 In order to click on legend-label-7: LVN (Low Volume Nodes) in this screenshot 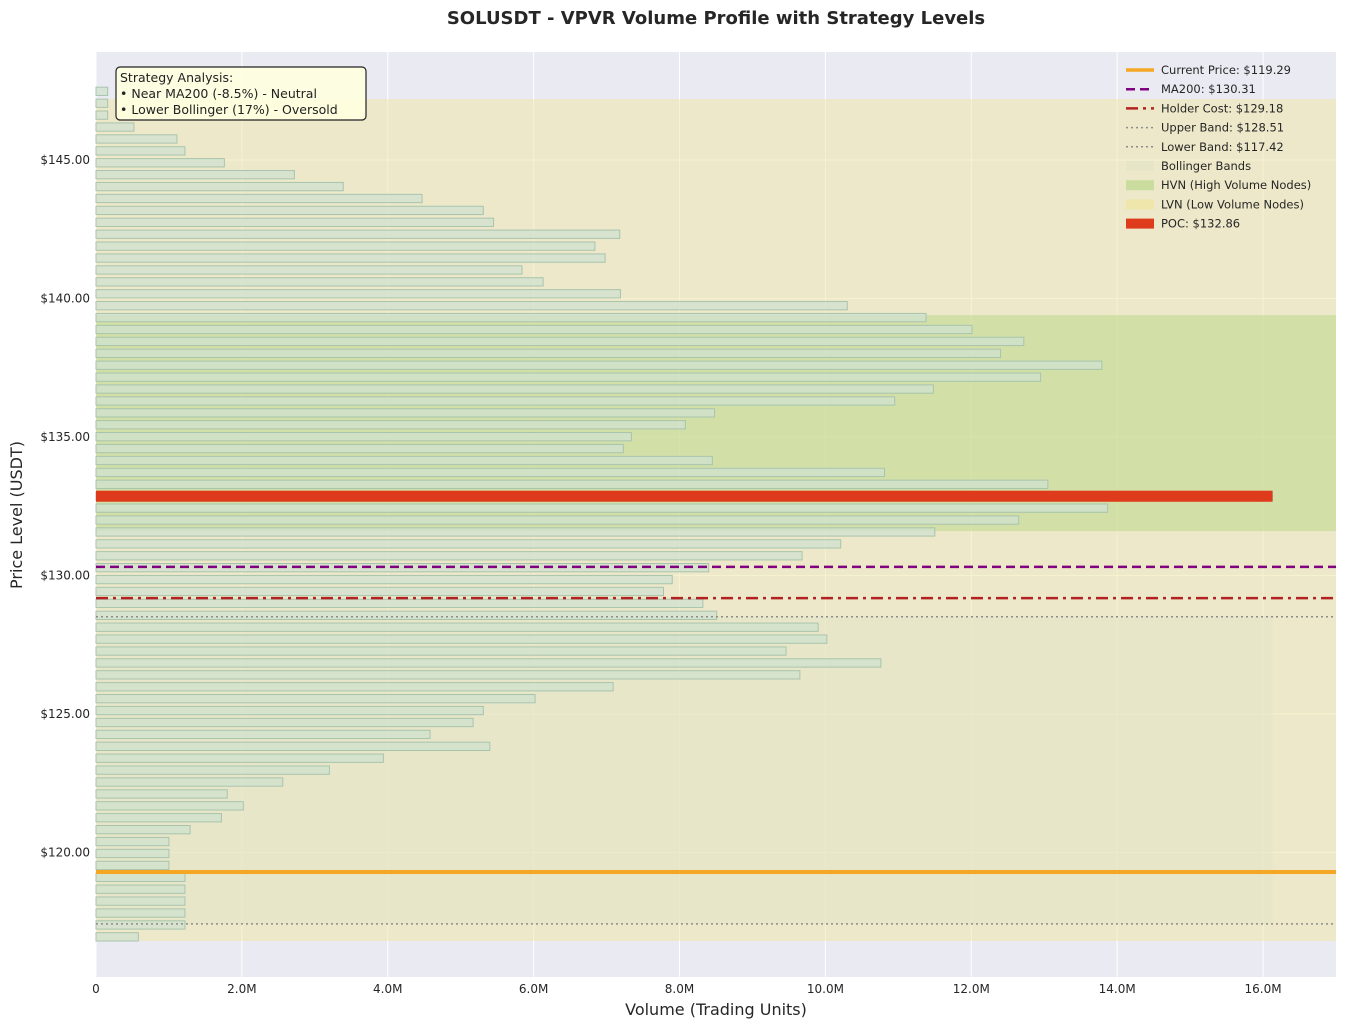, I will do `click(1232, 204)`.